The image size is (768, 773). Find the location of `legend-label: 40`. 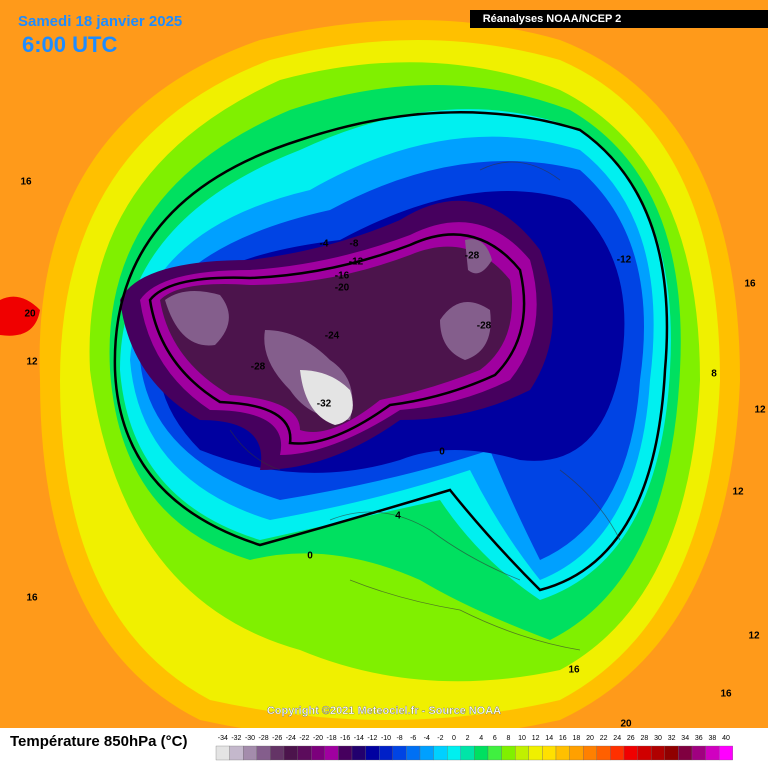

legend-label: 40 is located at coordinates (726, 738).